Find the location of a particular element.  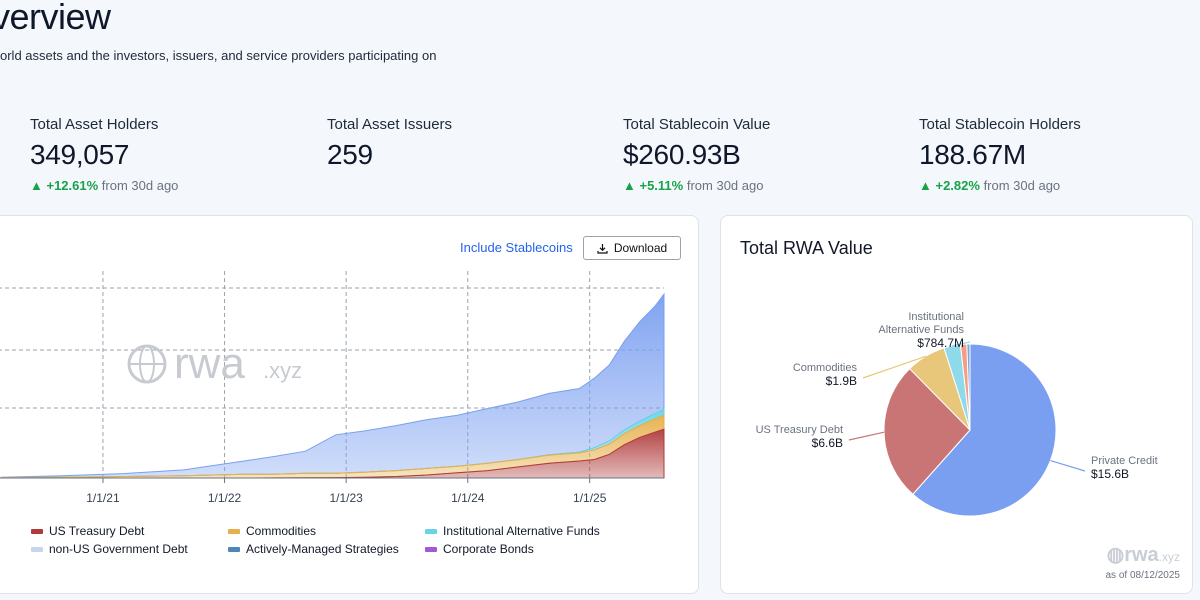

legend-label: Institutional Alternative Funds is located at coordinates (521, 531).